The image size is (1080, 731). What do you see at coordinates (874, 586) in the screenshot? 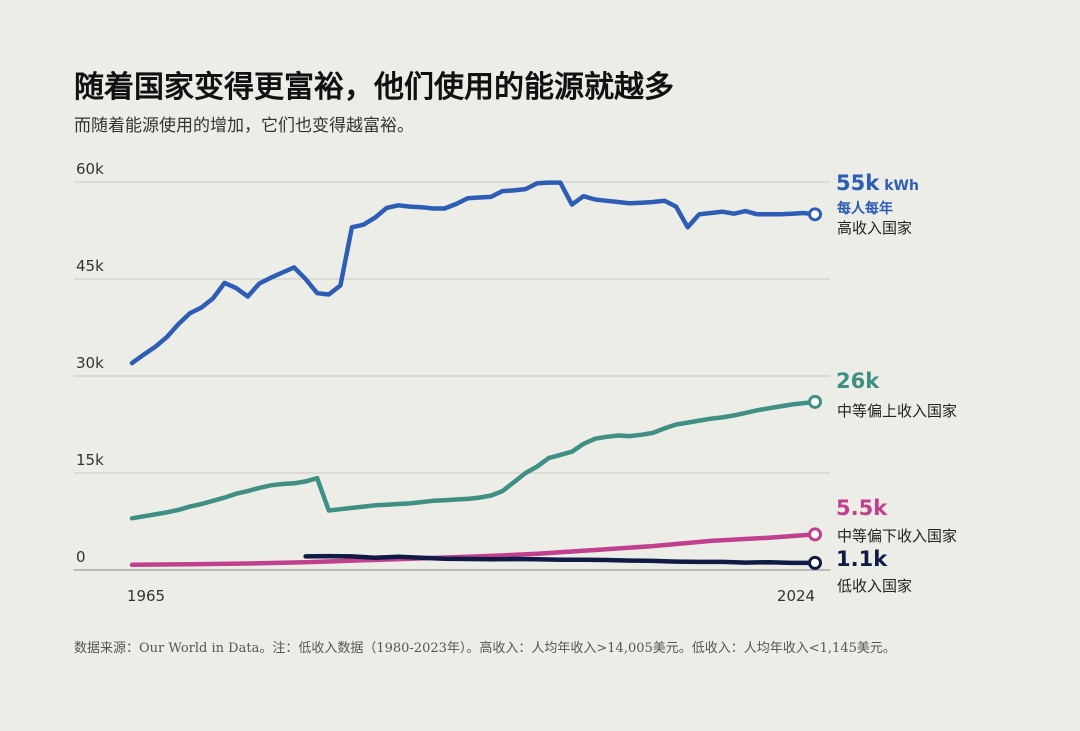
I see `series-group-label: 低收入国家` at bounding box center [874, 586].